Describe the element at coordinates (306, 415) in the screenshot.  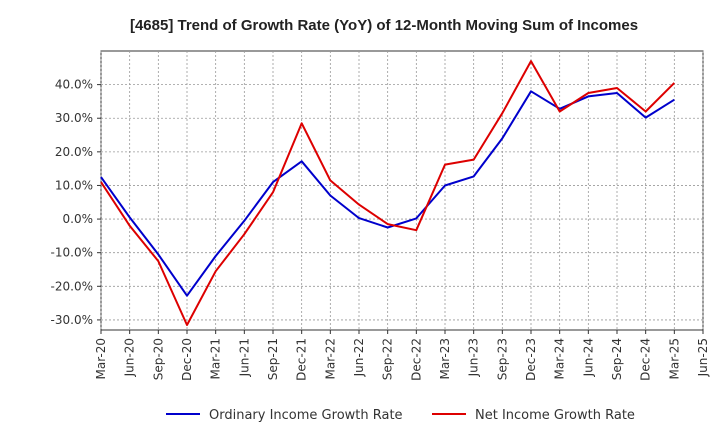
I see `legend-label: Ordinary Income Growth Rate` at that location.